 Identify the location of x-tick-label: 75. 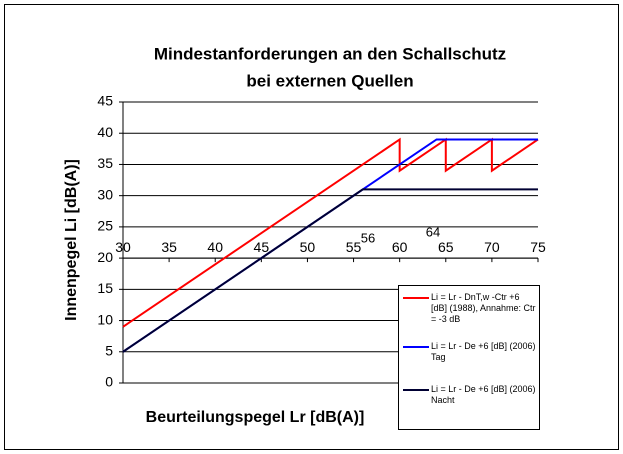
(538, 247).